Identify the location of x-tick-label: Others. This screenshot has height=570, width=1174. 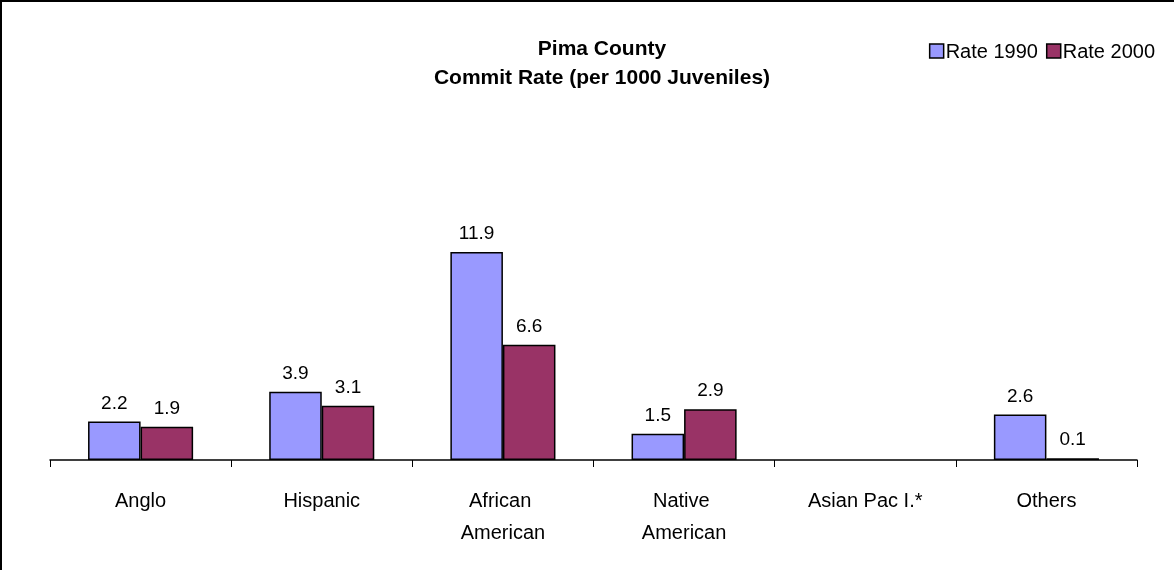
(1046, 500).